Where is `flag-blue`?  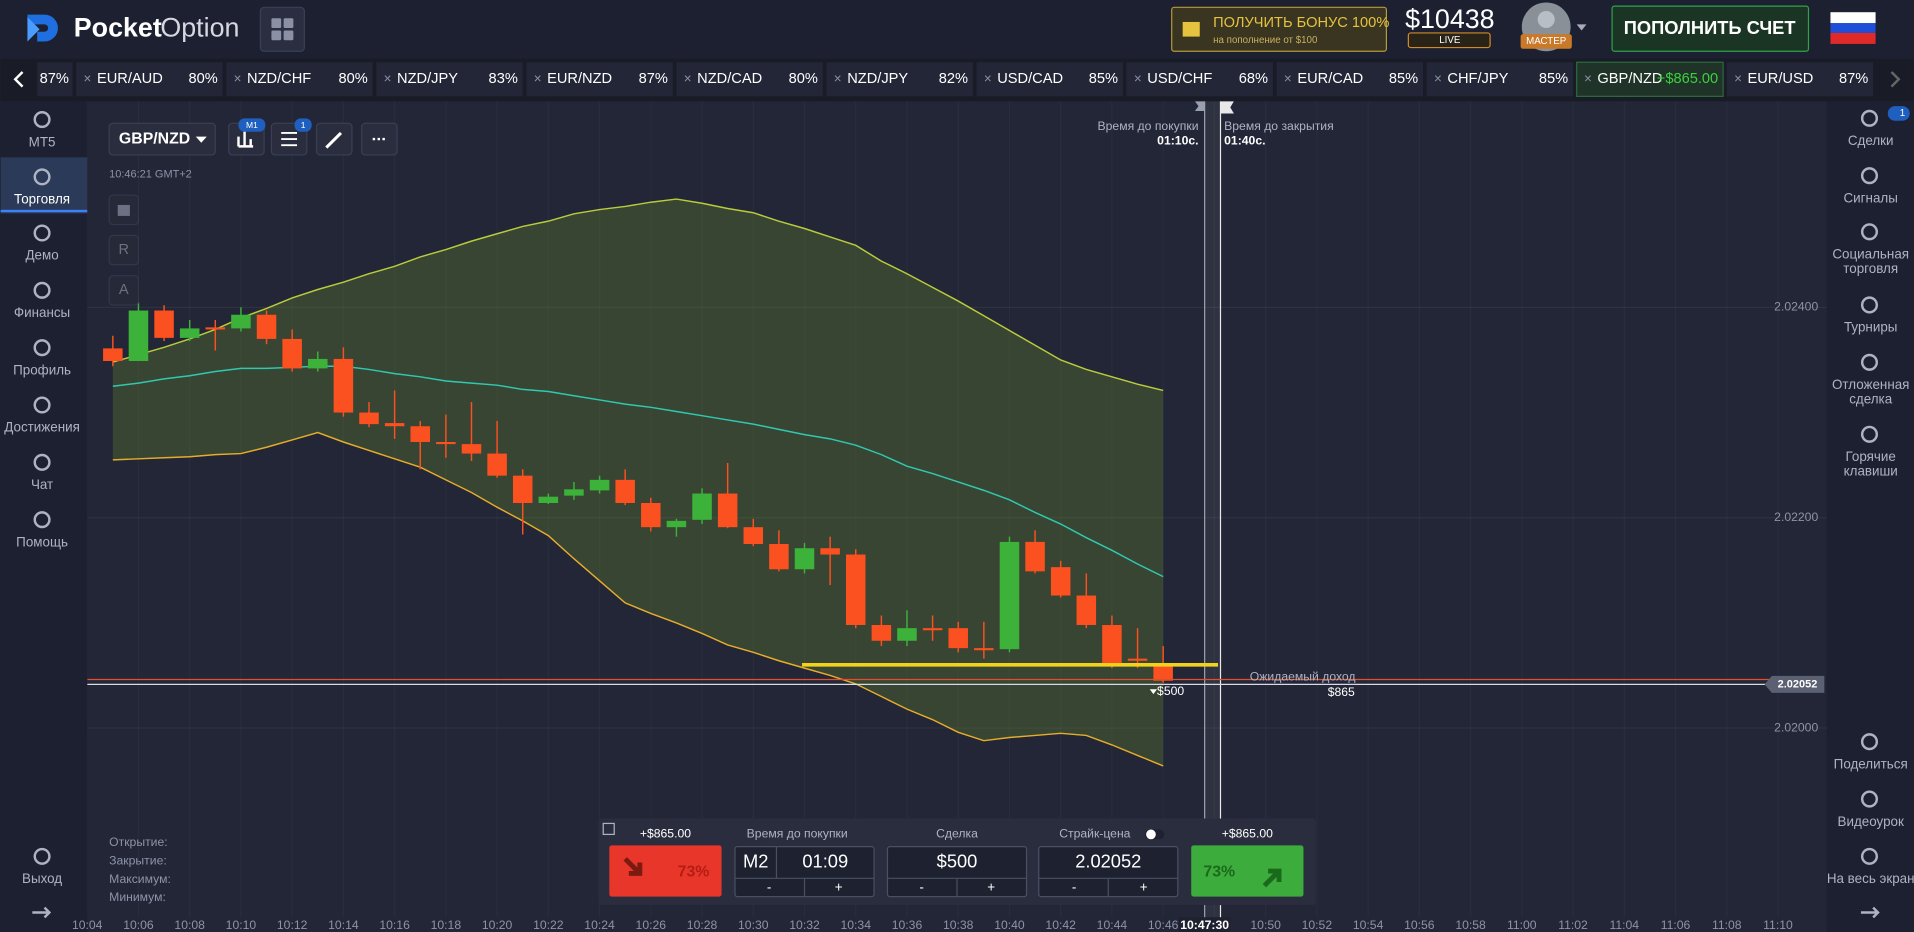 flag-blue is located at coordinates (1853, 28).